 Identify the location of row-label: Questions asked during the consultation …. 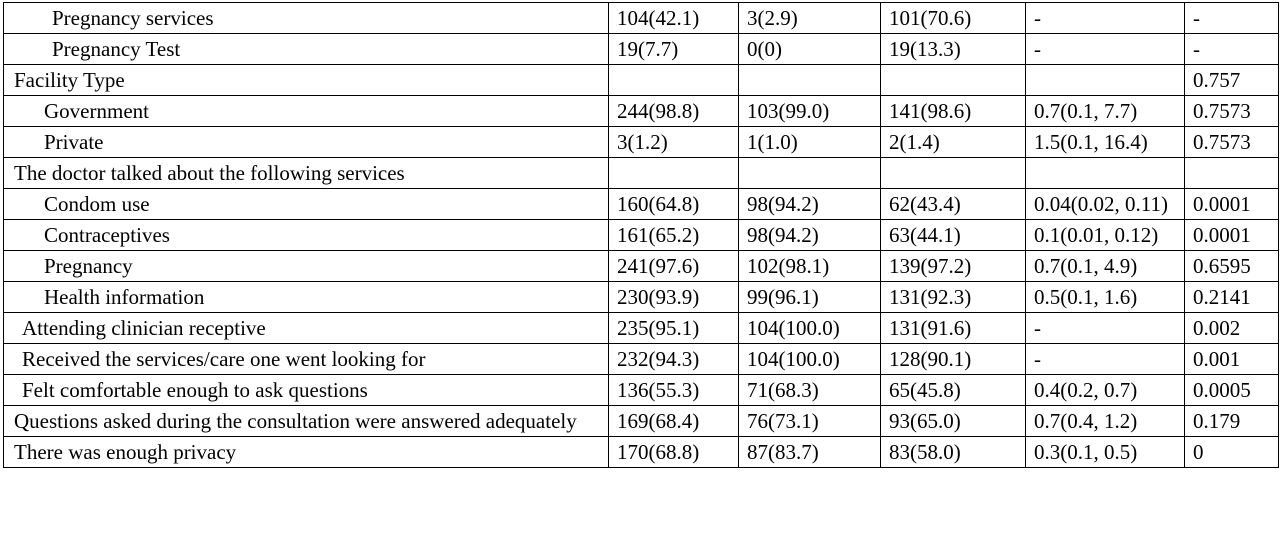
(306, 421).